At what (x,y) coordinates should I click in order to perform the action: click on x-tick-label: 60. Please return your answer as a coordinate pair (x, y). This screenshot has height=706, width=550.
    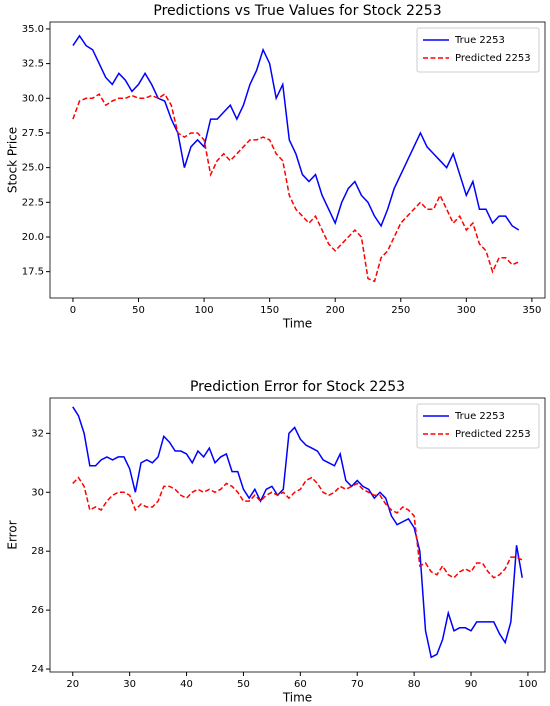
    Looking at the image, I should click on (300, 684).